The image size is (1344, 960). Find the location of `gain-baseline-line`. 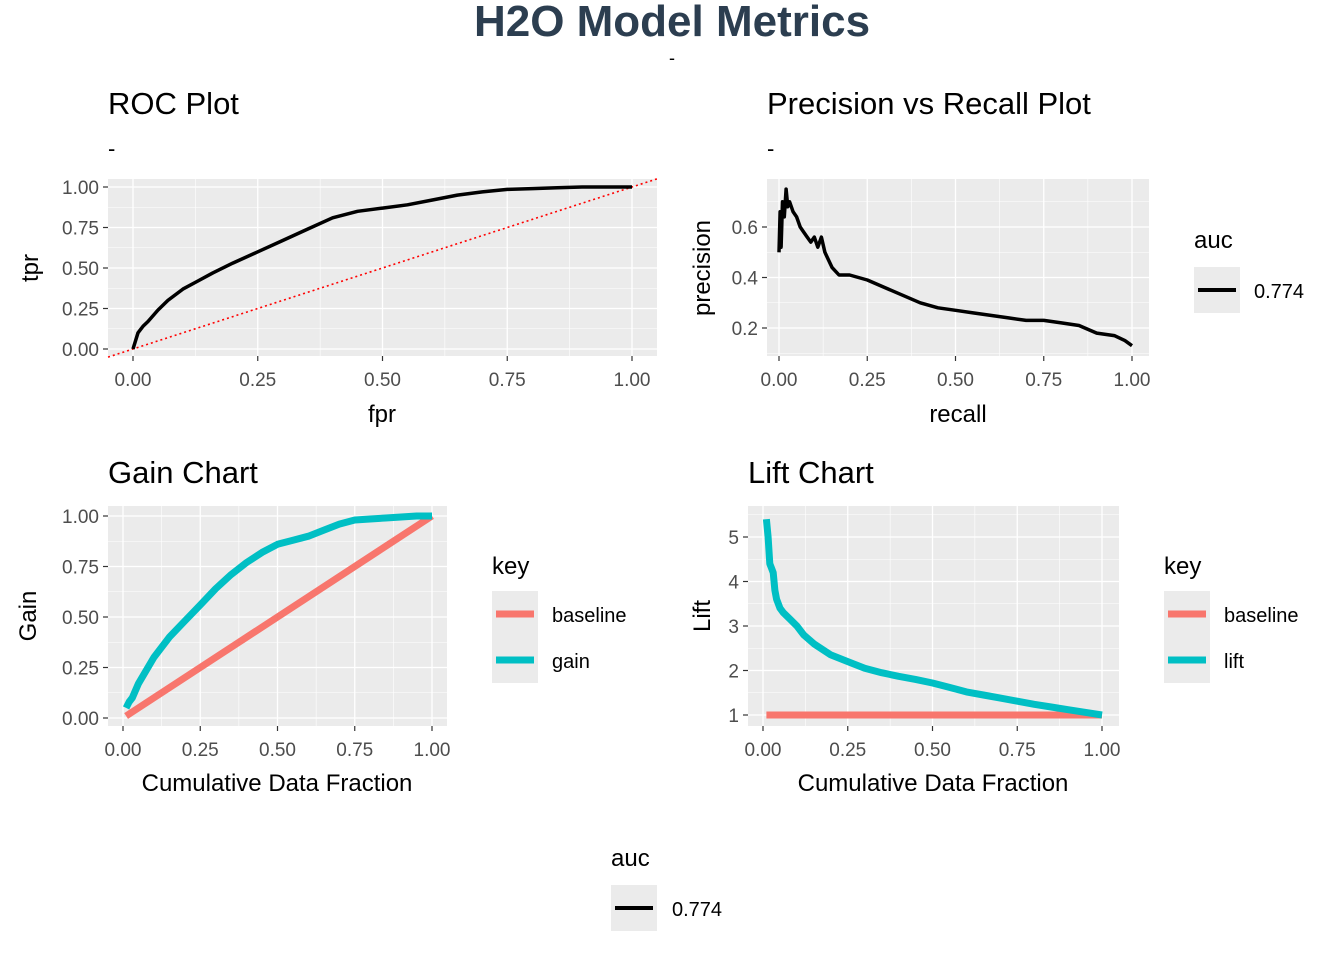

gain-baseline-line is located at coordinates (279, 616).